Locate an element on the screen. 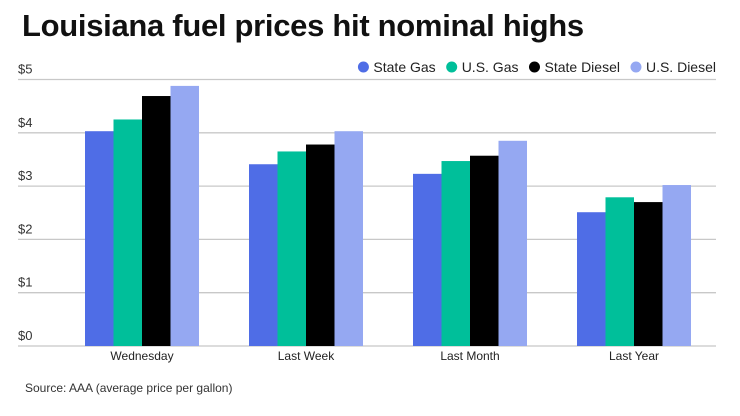 This screenshot has width=740, height=416. source-note: Source: AAA (average price per gallon) is located at coordinates (129, 388).